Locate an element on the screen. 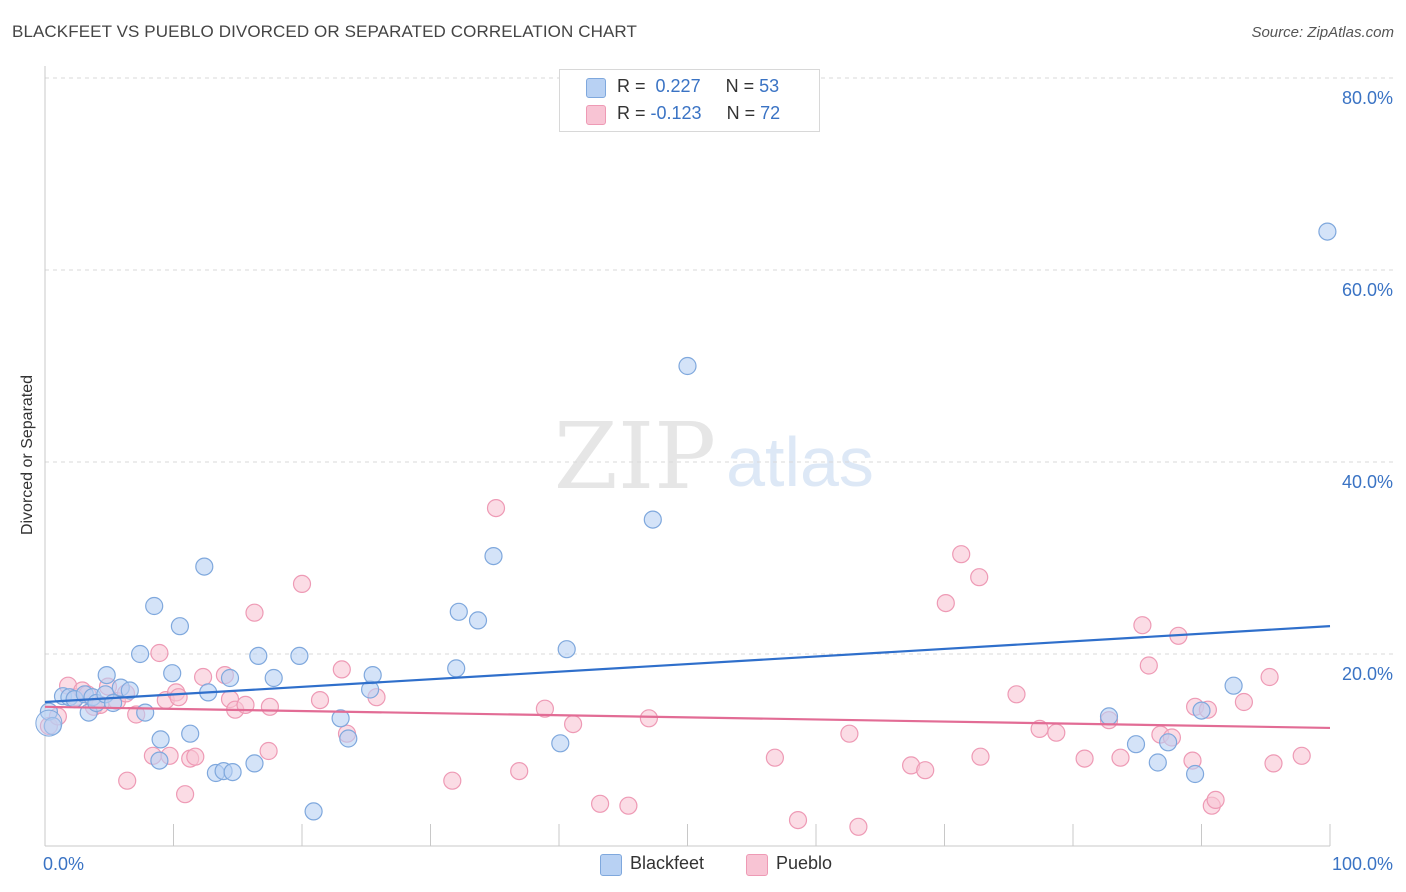  y-tick-label-3: 80.0% is located at coordinates (1367, 98).